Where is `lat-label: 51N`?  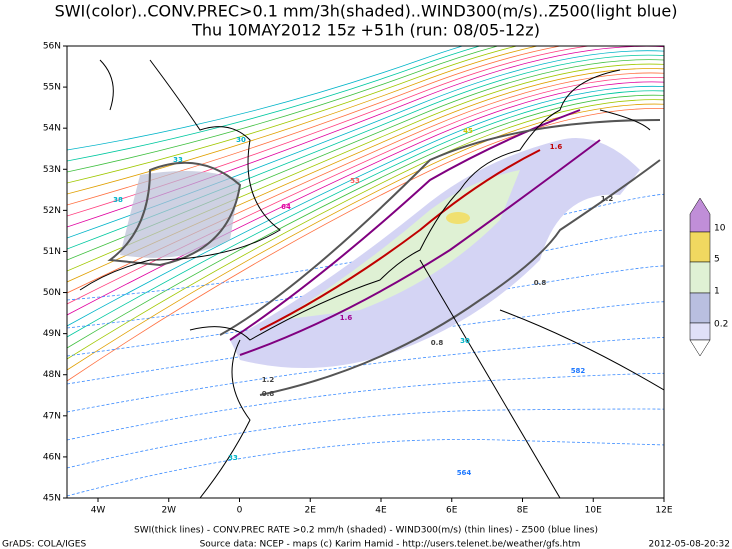
lat-label: 51N is located at coordinates (52, 252).